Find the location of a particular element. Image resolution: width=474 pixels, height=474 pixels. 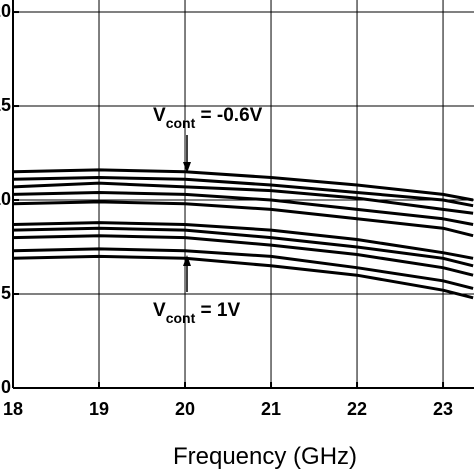

x-tick-label: 21 is located at coordinates (271, 409).